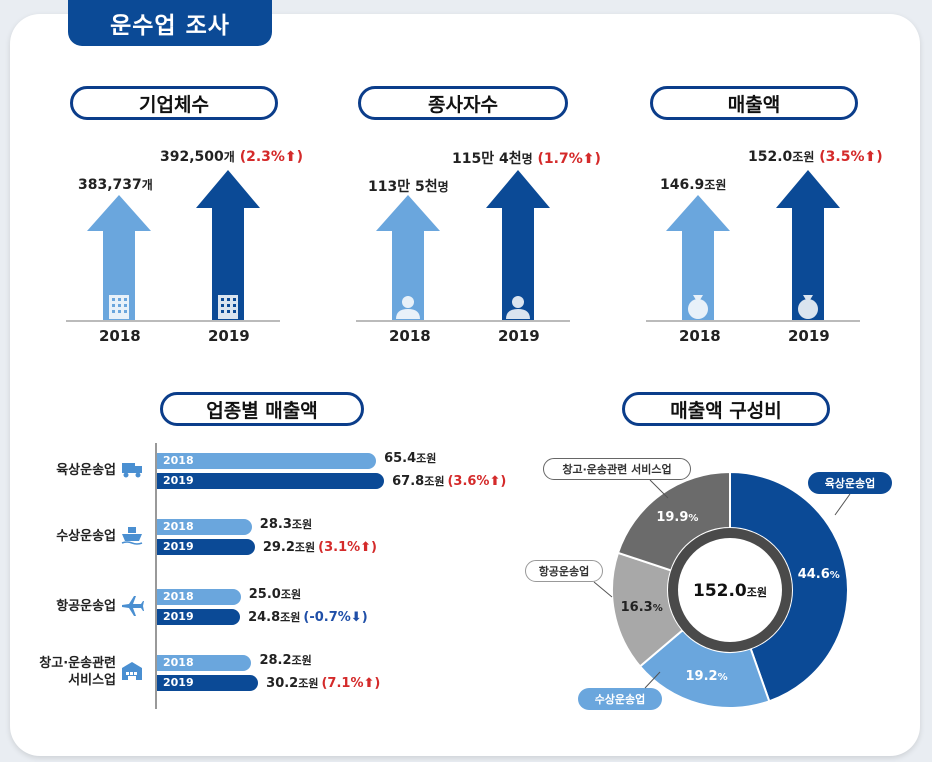 This screenshot has height=762, width=932. What do you see at coordinates (262, 409) in the screenshot?
I see `section-title-revenue-by-industry: 업종별 매출액` at bounding box center [262, 409].